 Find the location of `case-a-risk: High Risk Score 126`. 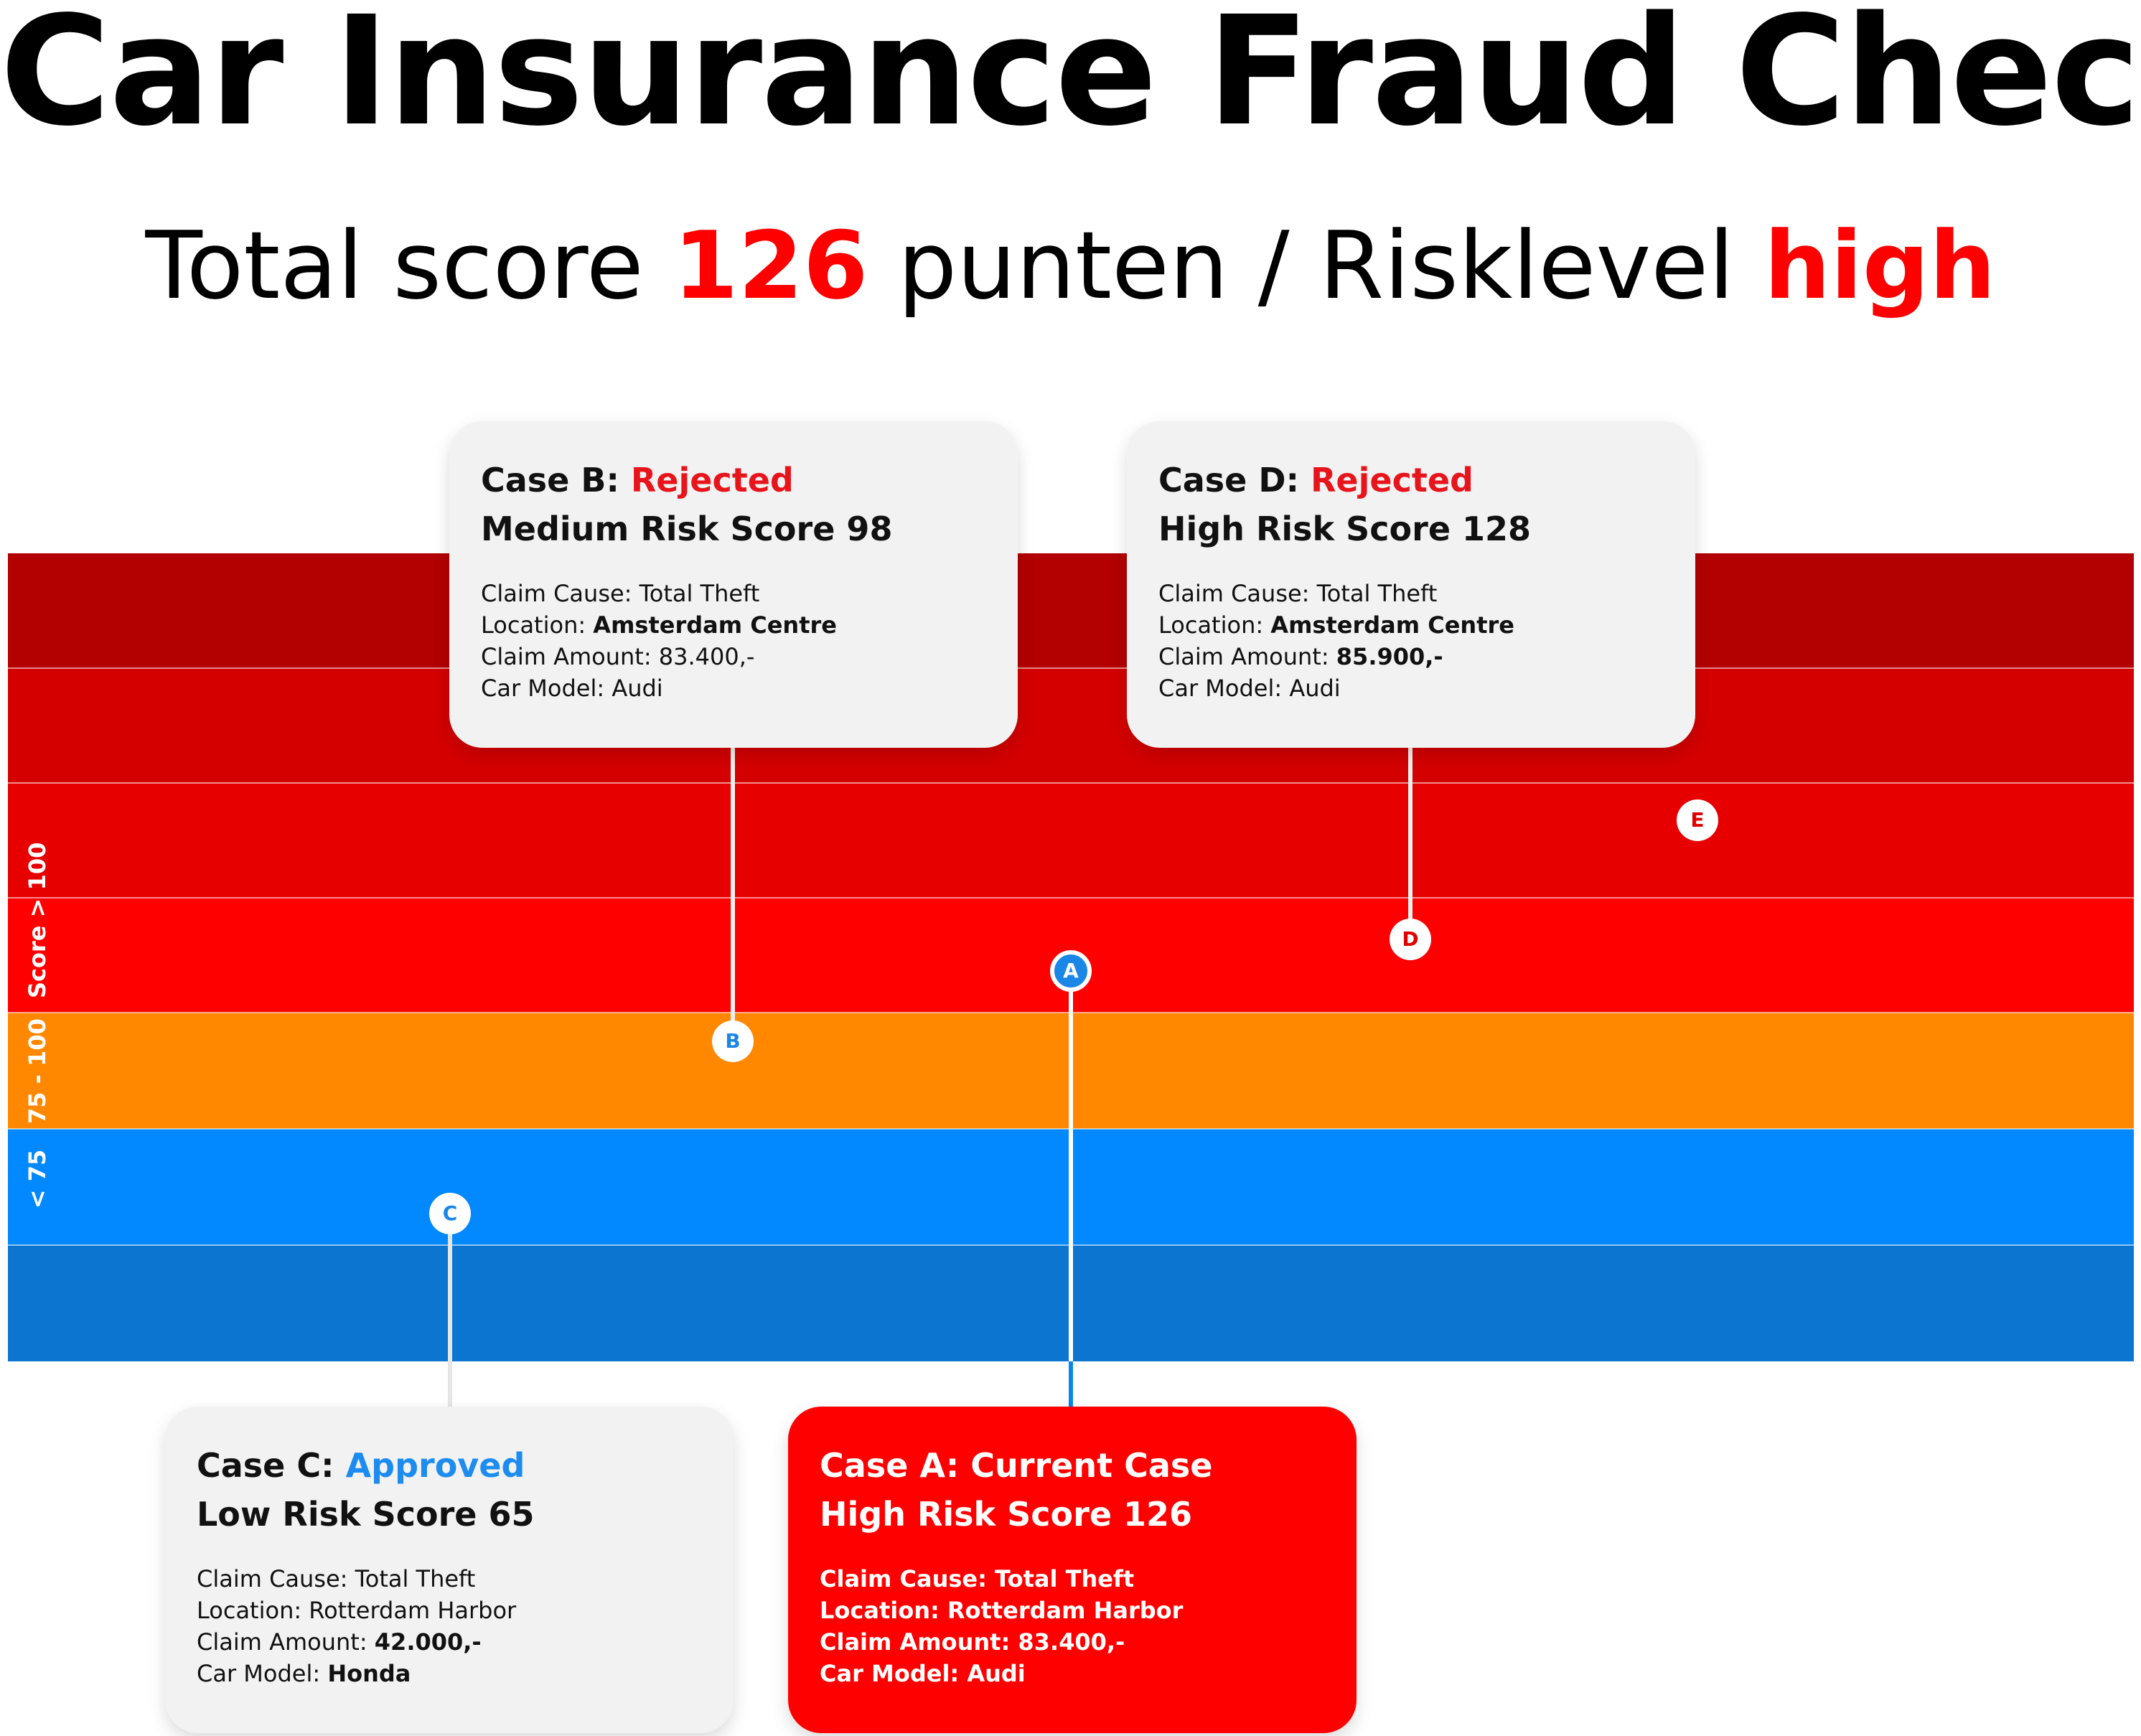

case-a-risk: High Risk Score 126 is located at coordinates (1006, 1514).